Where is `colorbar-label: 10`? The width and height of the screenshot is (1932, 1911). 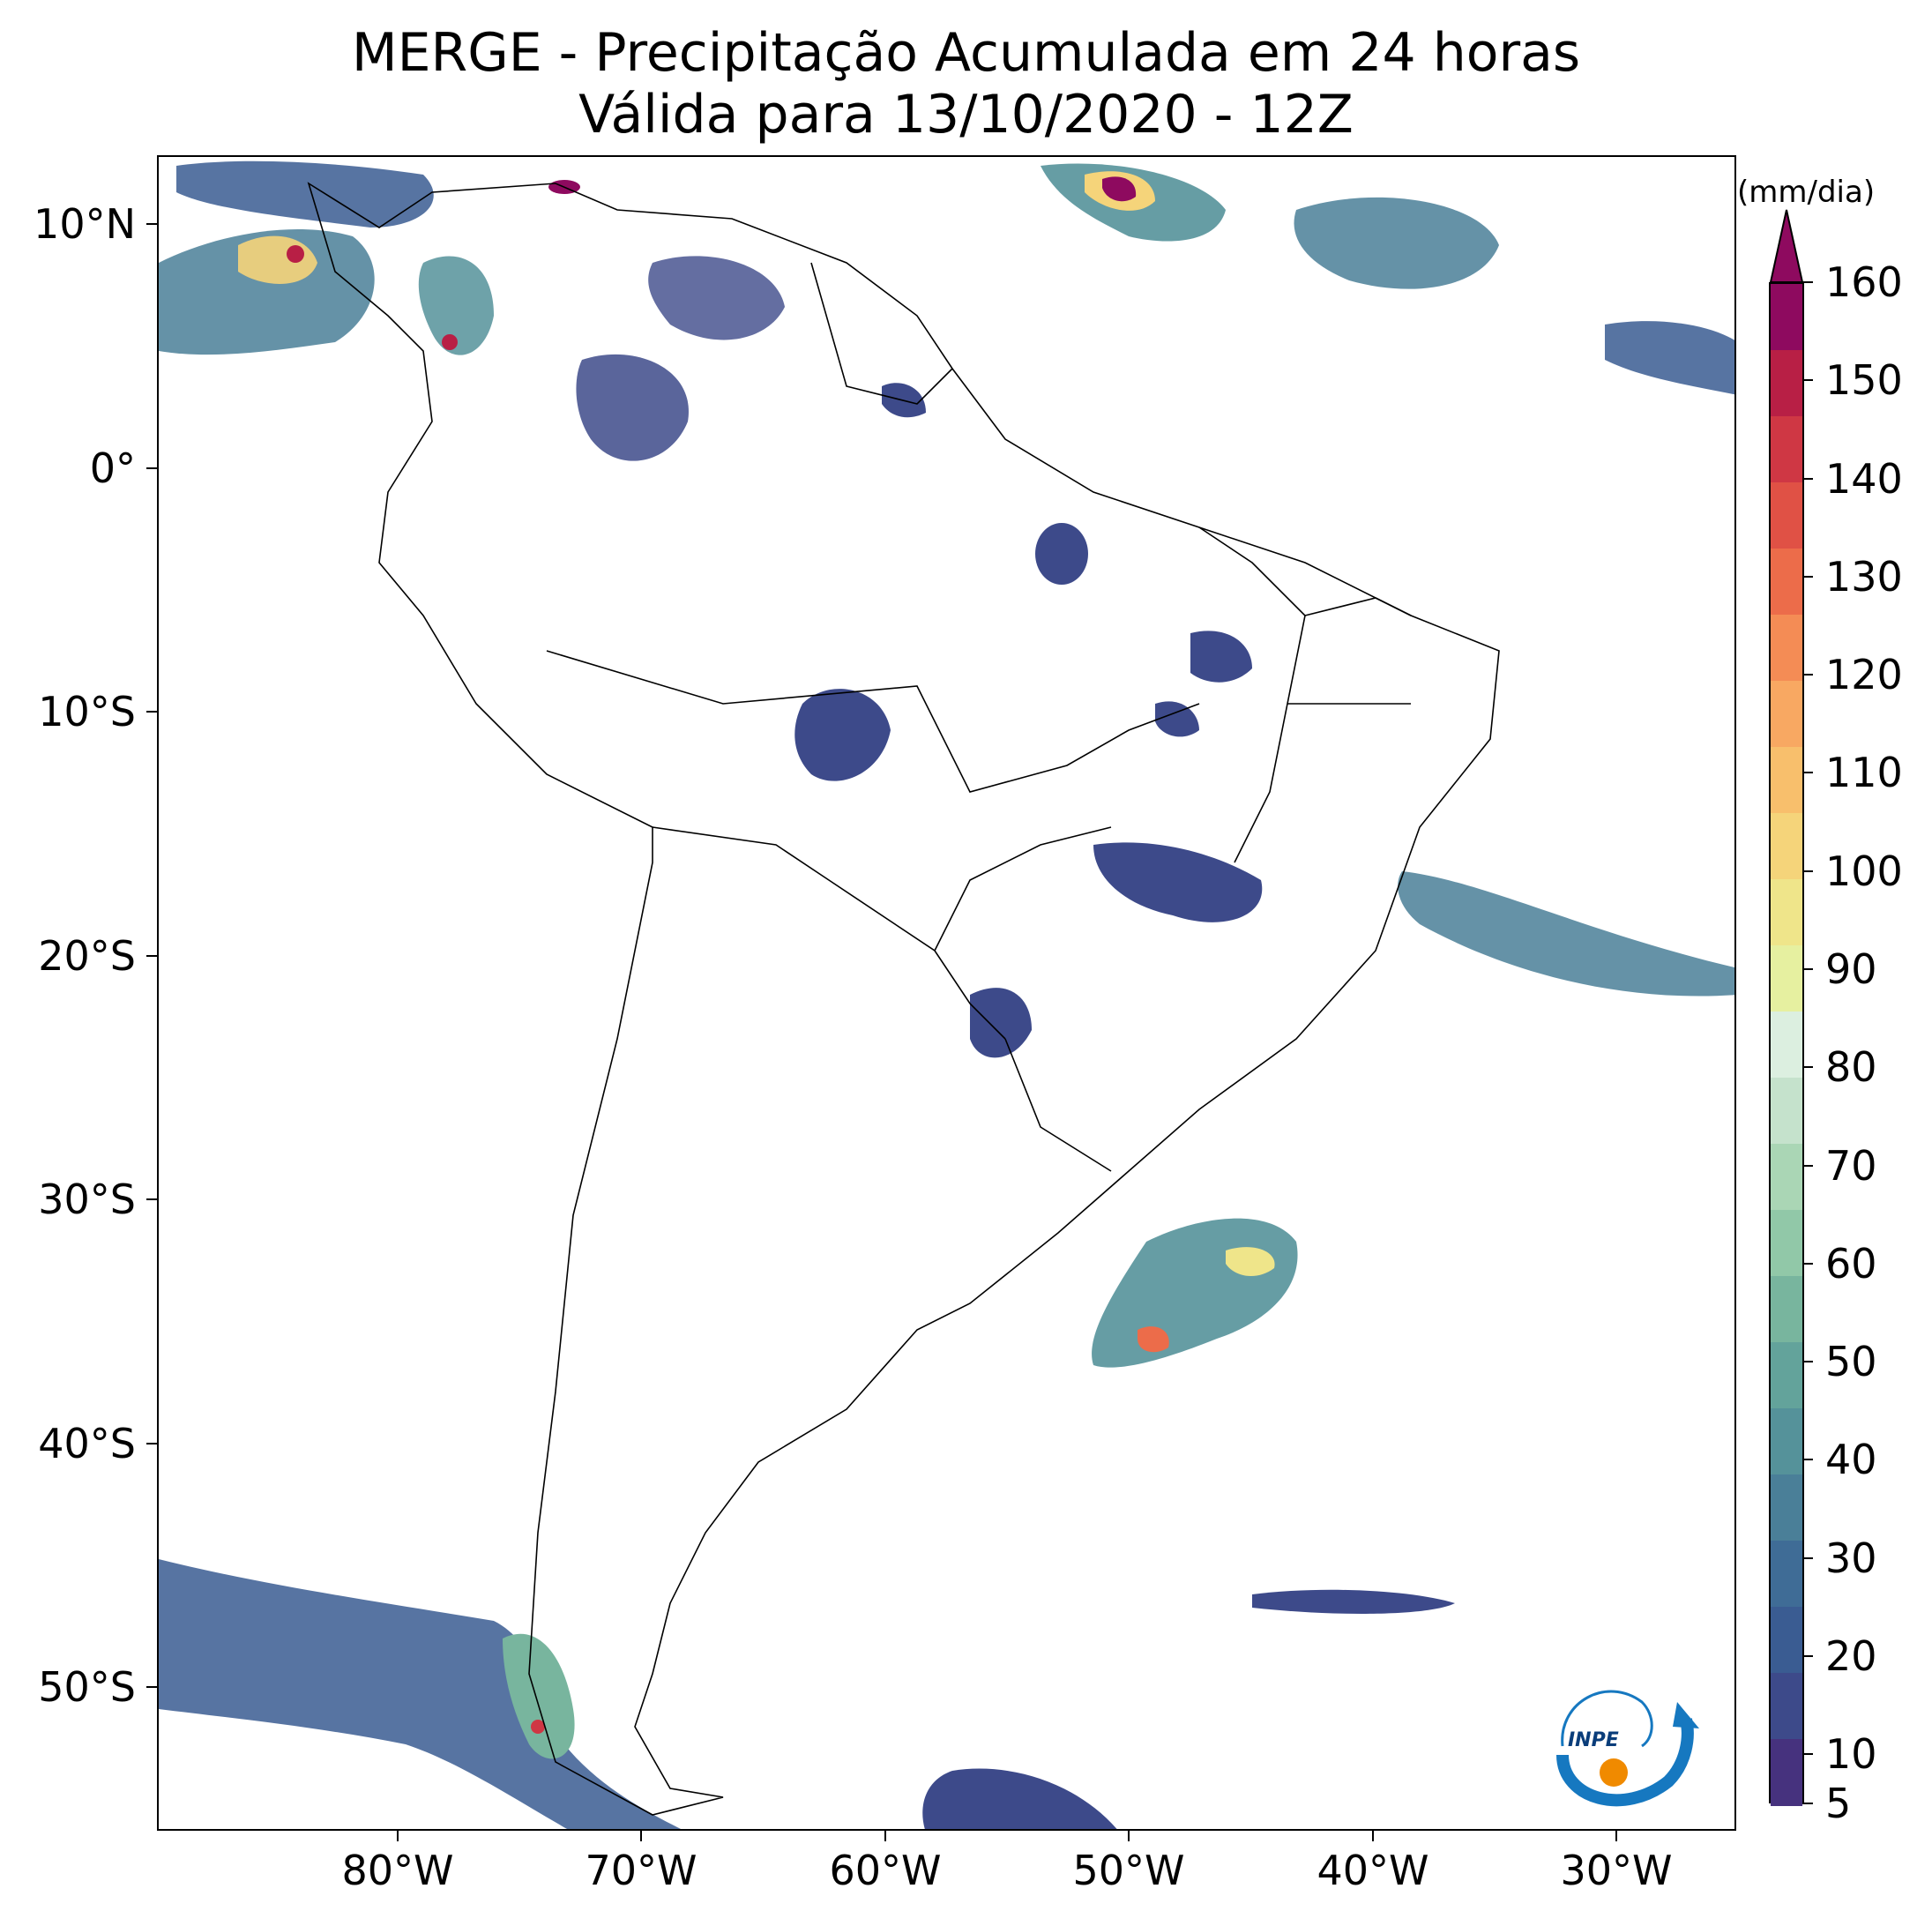
colorbar-label: 10 is located at coordinates (1851, 1754).